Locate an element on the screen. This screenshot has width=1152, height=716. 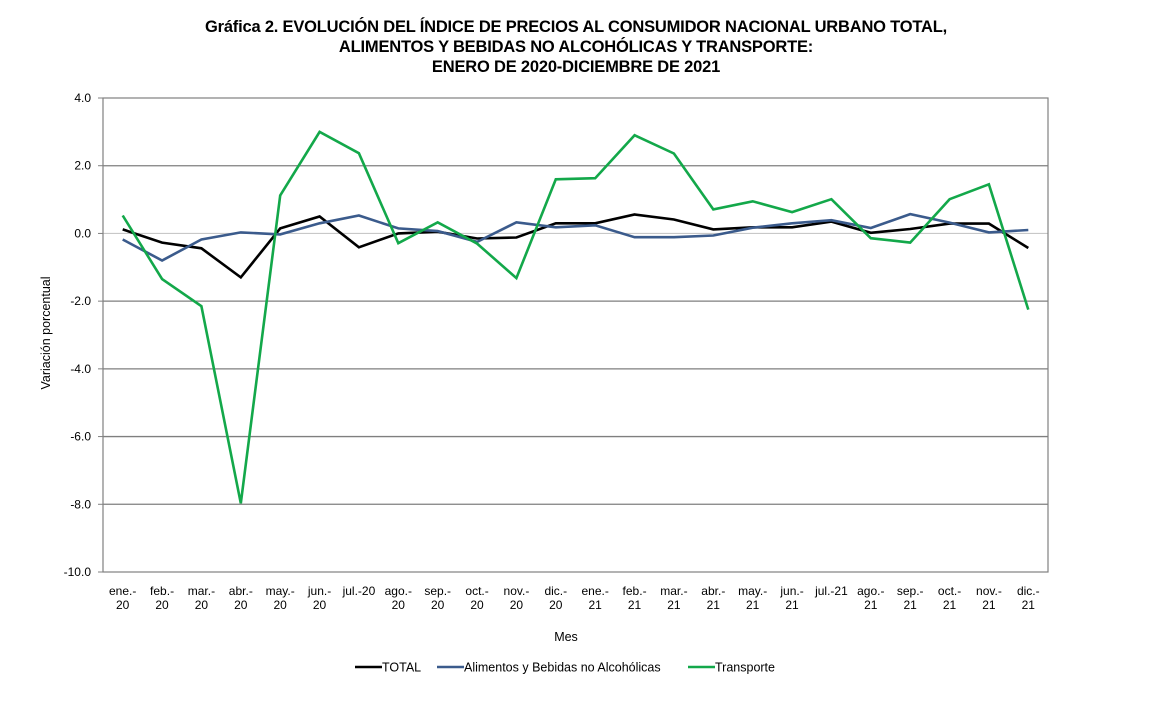
chart-title-line-3: ENERO DE 2020-DICIEMBRE DE 2021 is located at coordinates (576, 67).